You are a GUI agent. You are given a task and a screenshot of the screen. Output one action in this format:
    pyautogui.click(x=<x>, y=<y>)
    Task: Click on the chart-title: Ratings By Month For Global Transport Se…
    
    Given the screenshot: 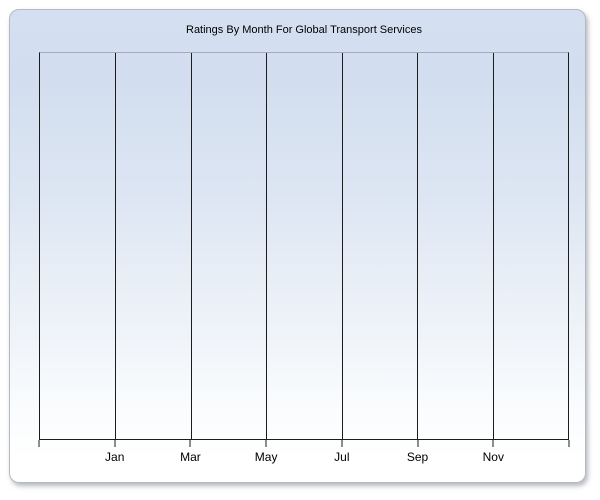 What is the action you would take?
    pyautogui.click(x=304, y=30)
    